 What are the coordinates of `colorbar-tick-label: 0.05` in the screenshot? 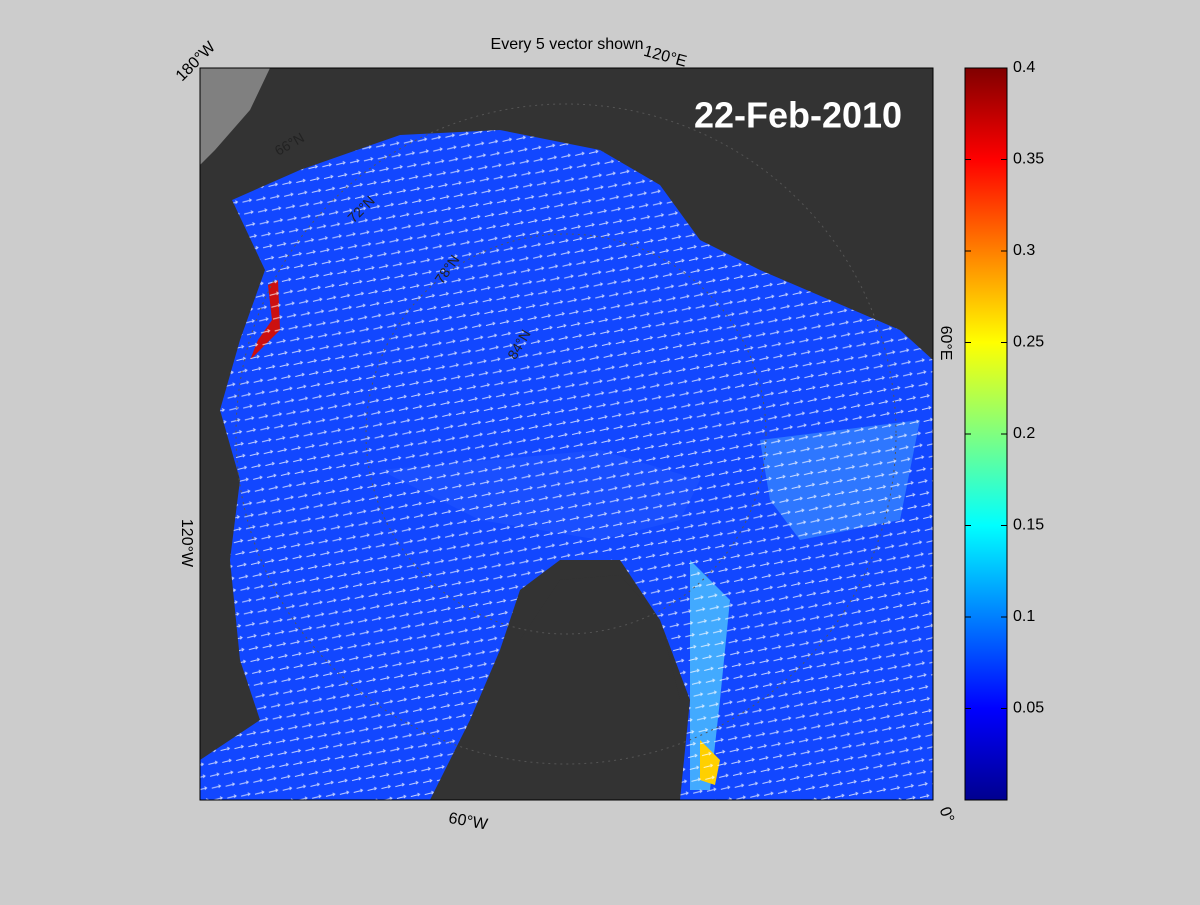 It's located at (1028, 708).